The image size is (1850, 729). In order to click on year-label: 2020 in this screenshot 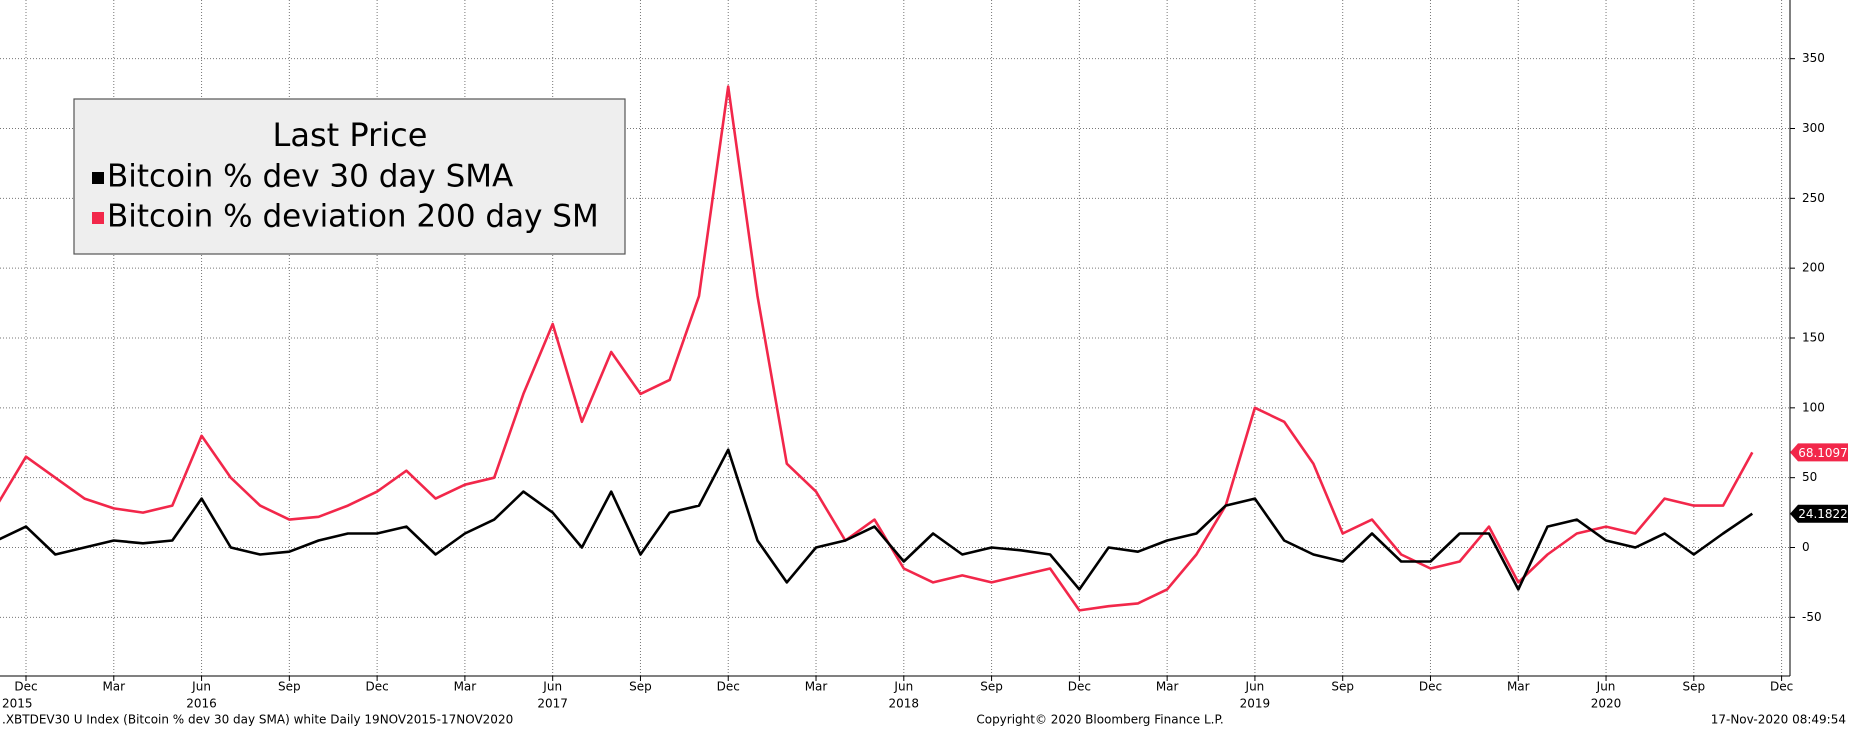, I will do `click(1606, 704)`.